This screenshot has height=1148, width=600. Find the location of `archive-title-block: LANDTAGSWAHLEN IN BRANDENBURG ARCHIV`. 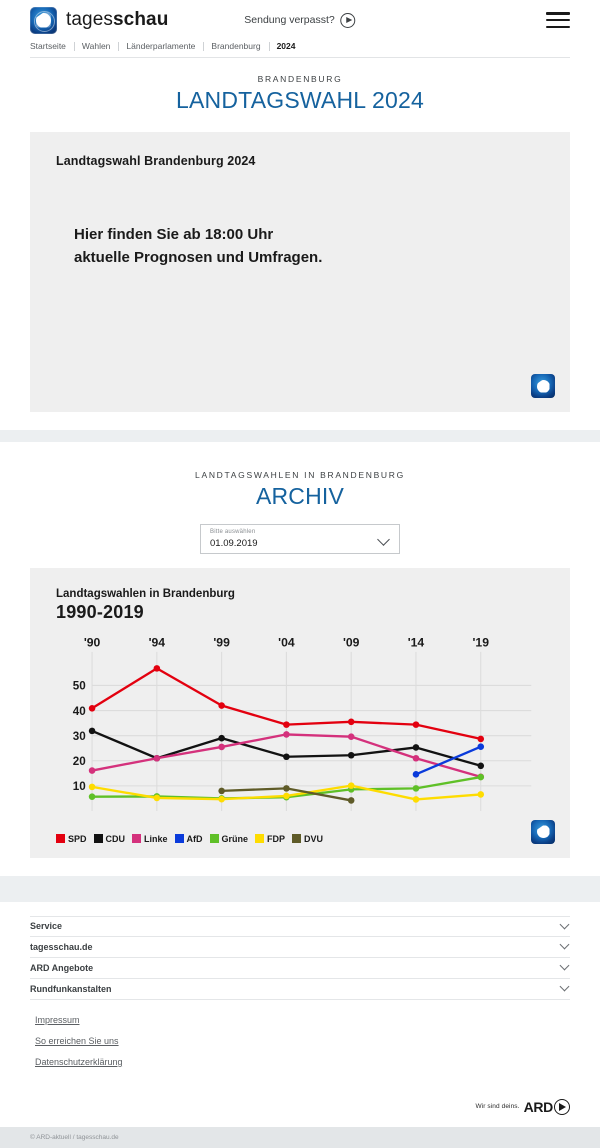

archive-title-block: LANDTAGSWAHLEN IN BRANDENBURG ARCHIV is located at coordinates (300, 476).